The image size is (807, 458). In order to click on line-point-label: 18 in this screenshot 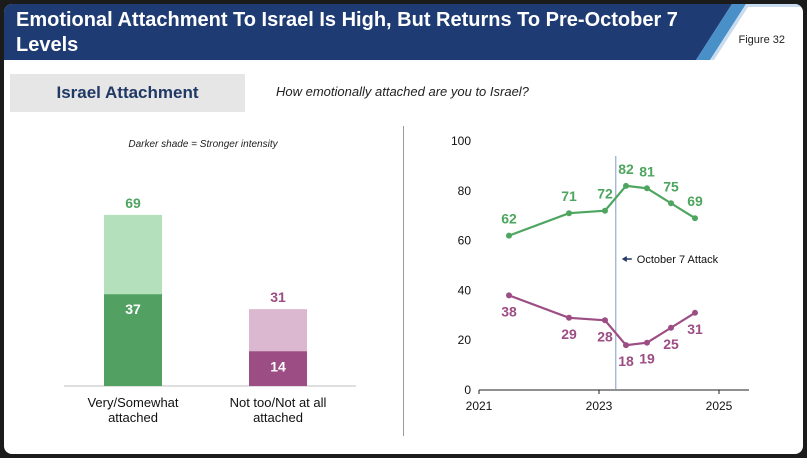, I will do `click(626, 361)`.